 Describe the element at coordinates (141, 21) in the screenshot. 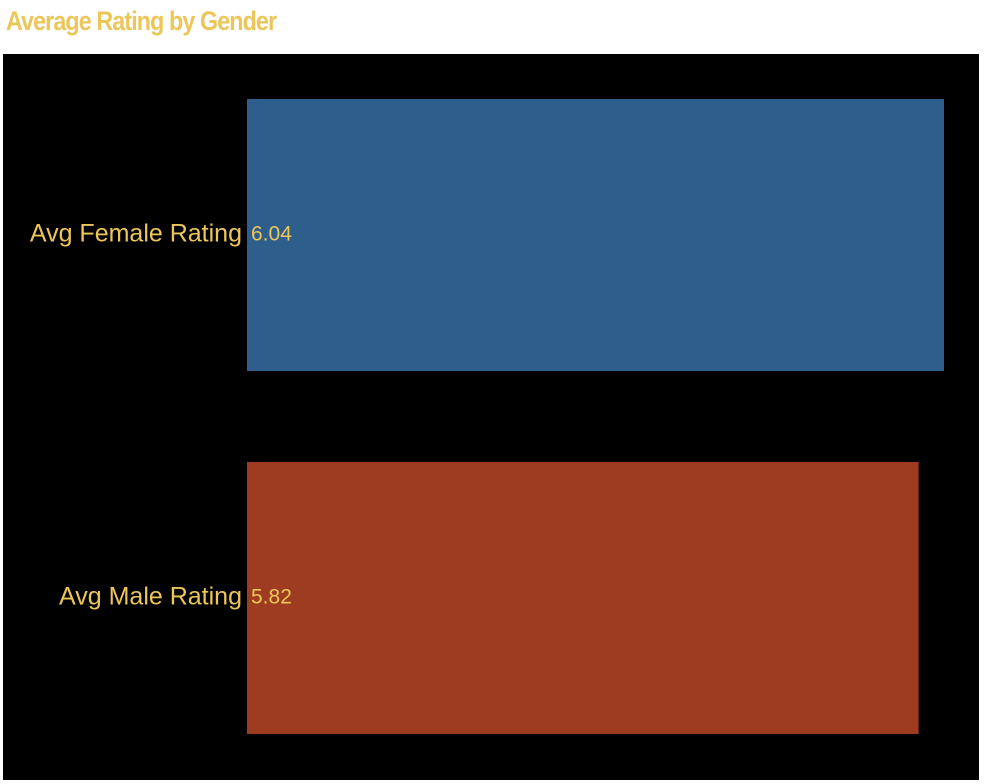

I see `chart-title: Average Rating by Gender` at that location.